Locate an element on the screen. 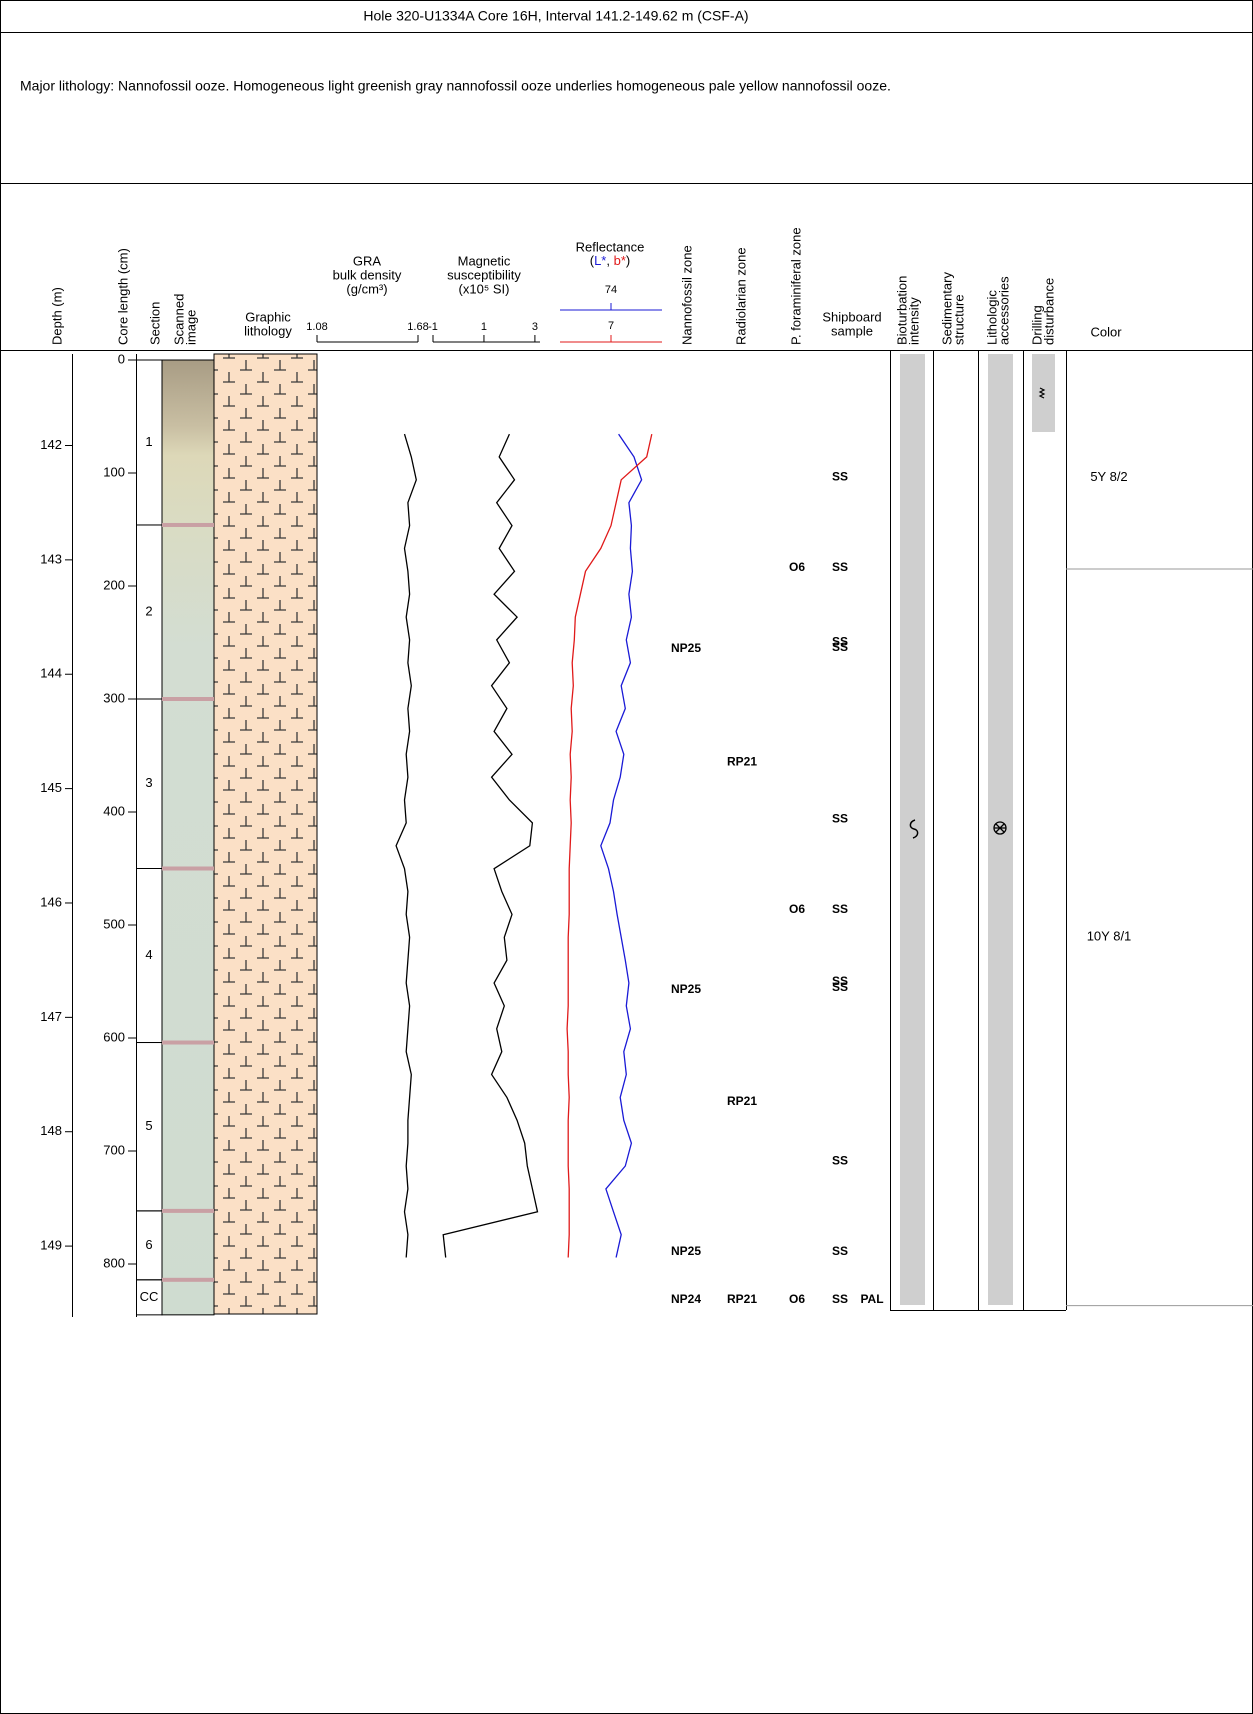 The image size is (1253, 1714). core-tick-label: 700 is located at coordinates (114, 1149).